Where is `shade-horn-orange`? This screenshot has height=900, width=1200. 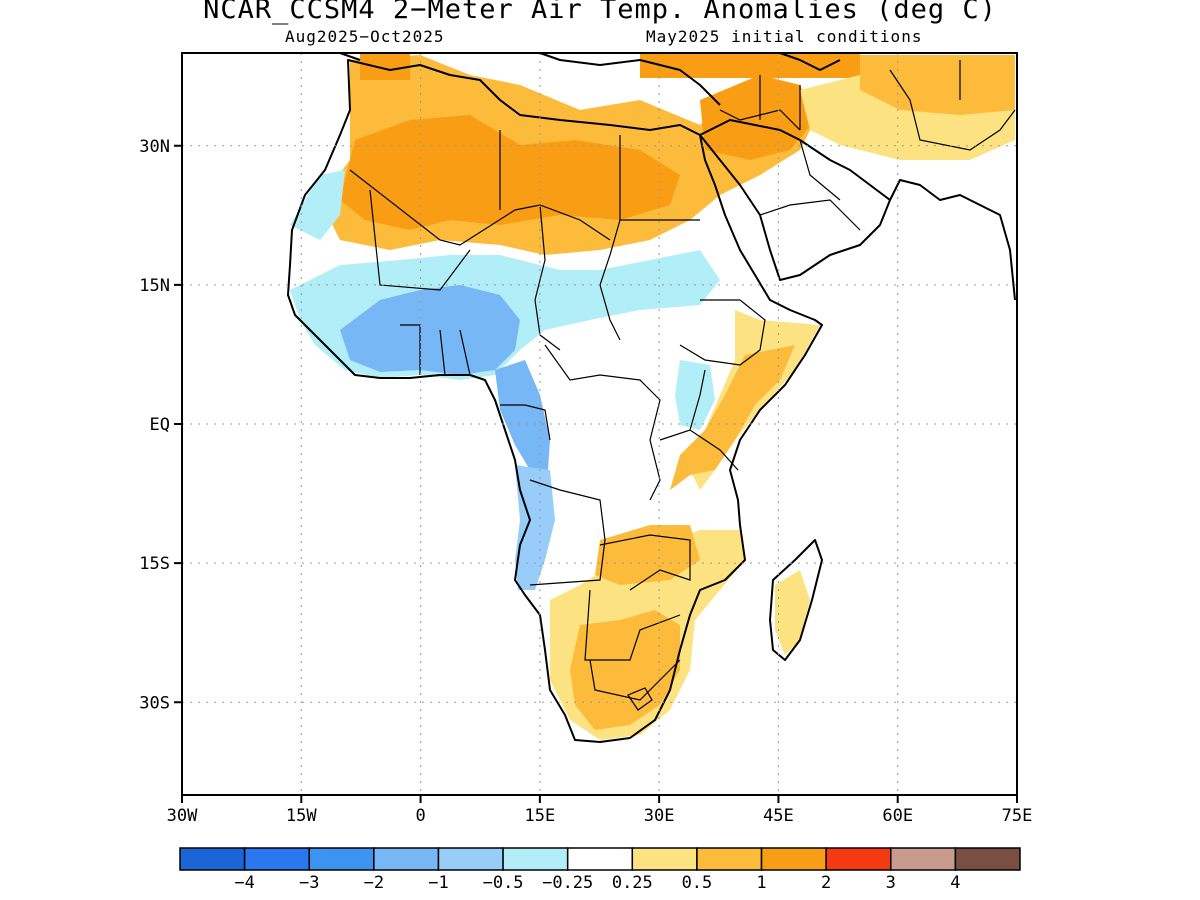 shade-horn-orange is located at coordinates (732, 417).